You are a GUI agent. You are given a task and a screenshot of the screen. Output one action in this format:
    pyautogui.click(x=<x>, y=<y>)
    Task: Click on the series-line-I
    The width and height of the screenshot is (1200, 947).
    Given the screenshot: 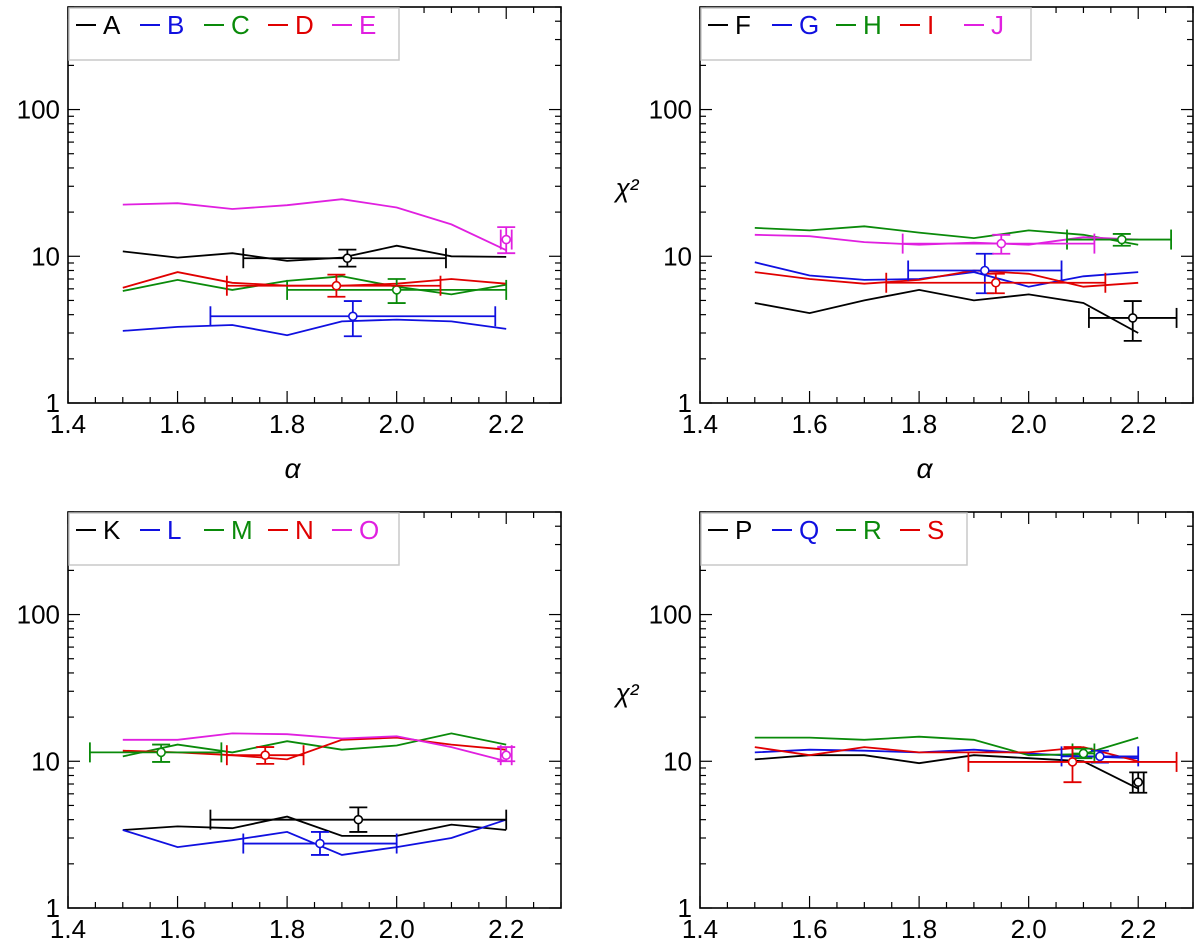 What is the action you would take?
    pyautogui.click(x=946, y=278)
    